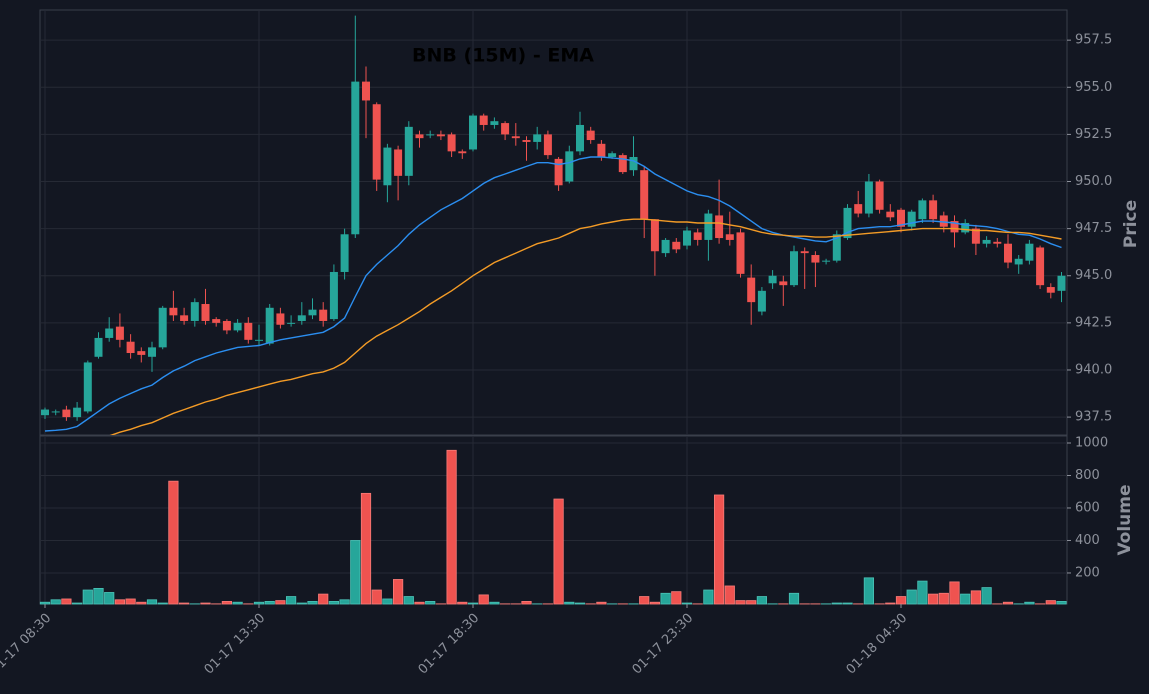 This screenshot has height=694, width=1149. Describe the element at coordinates (1087, 475) in the screenshot. I see `volume-tick-label: 800` at that location.